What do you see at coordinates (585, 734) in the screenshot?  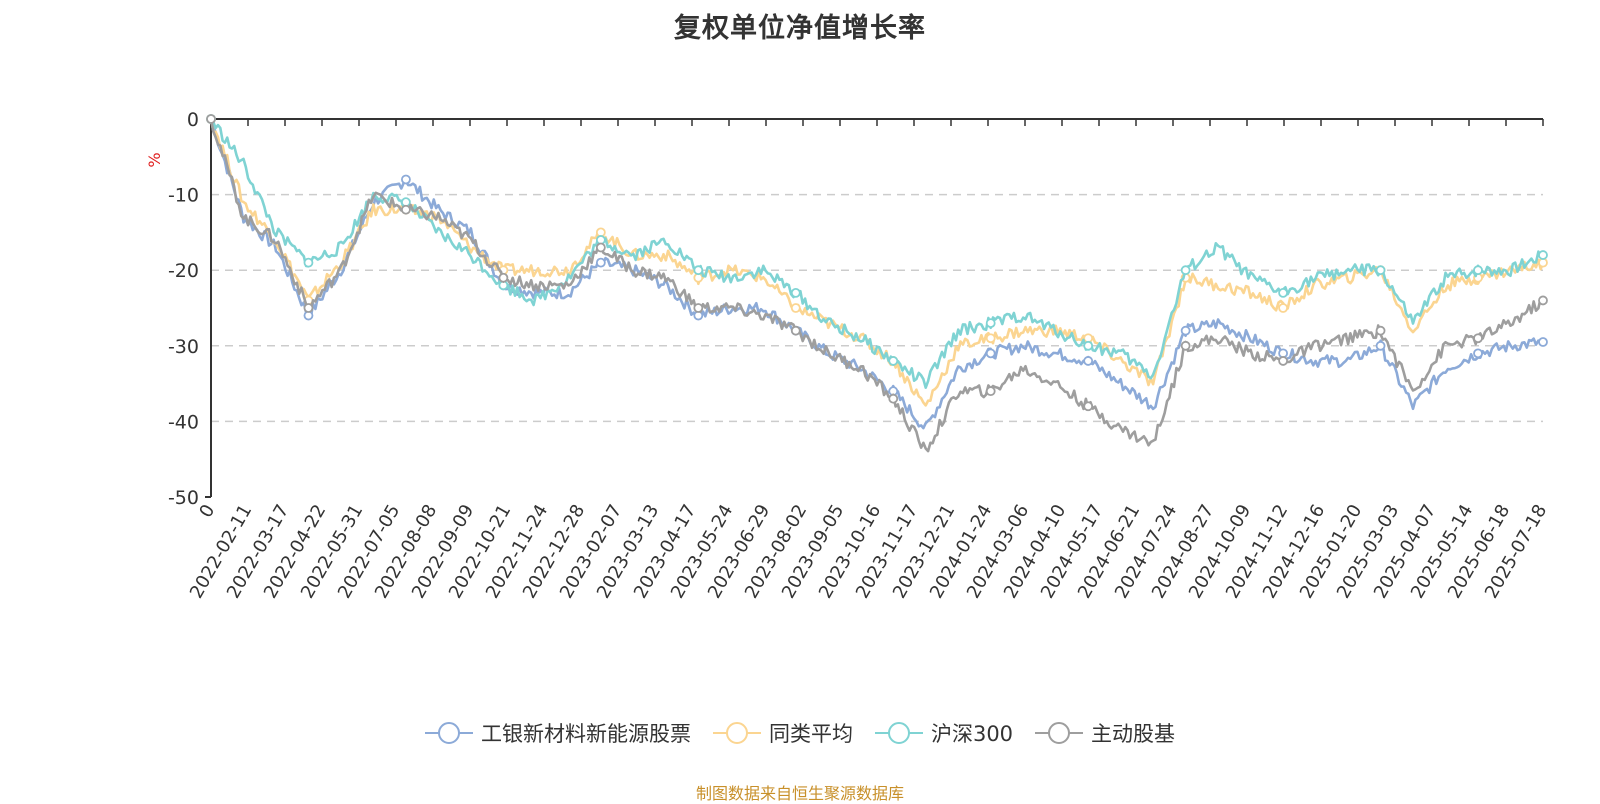 I see `legend-label: 工银新材料新能源股票` at bounding box center [585, 734].